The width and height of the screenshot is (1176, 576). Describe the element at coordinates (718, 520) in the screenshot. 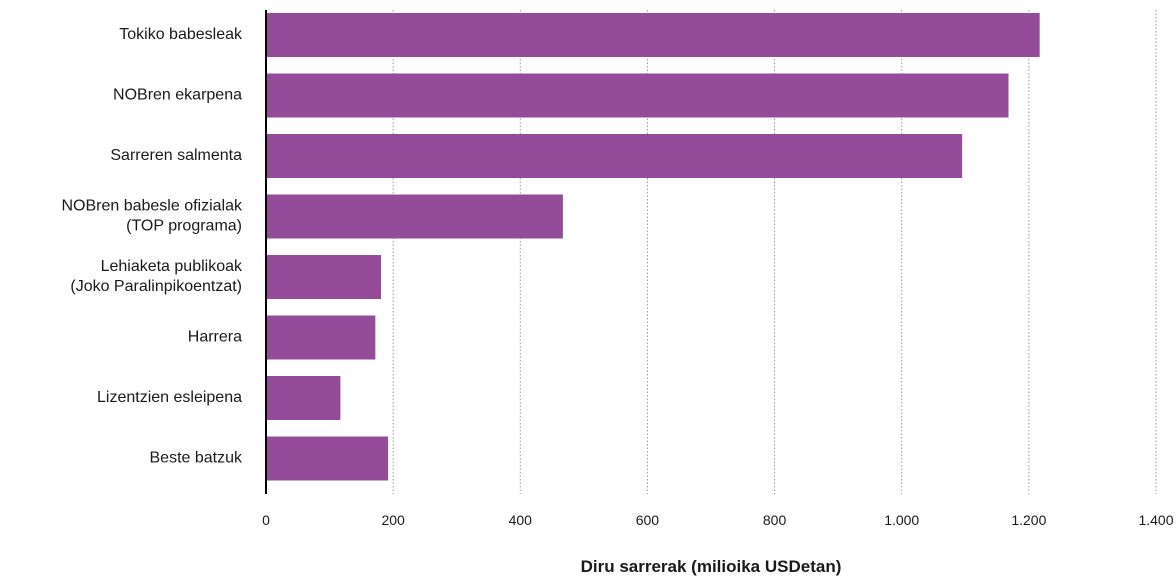

I see `x-tick-labels: 0 200 400 600 800 1.000 1.200 1.400` at that location.